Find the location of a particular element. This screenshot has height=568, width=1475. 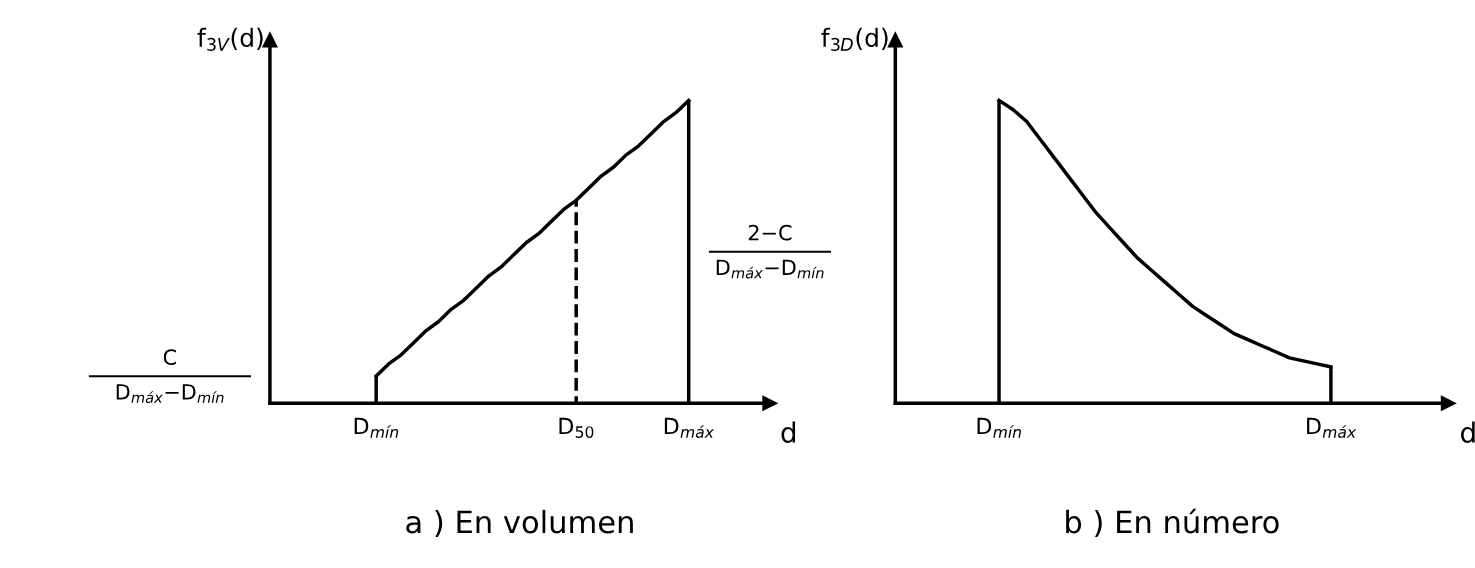

text: 2−C D$_{máx}$−D$_{mín}$ is located at coordinates (770, 251).